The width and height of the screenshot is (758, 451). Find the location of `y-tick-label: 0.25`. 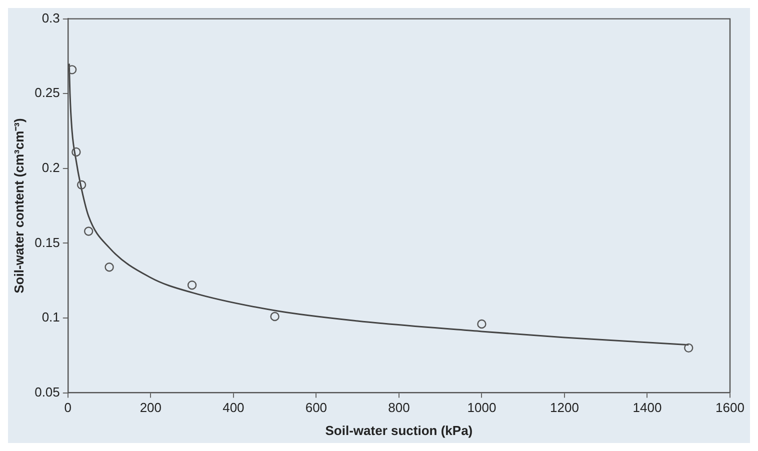

y-tick-label: 0.25 is located at coordinates (47, 92).